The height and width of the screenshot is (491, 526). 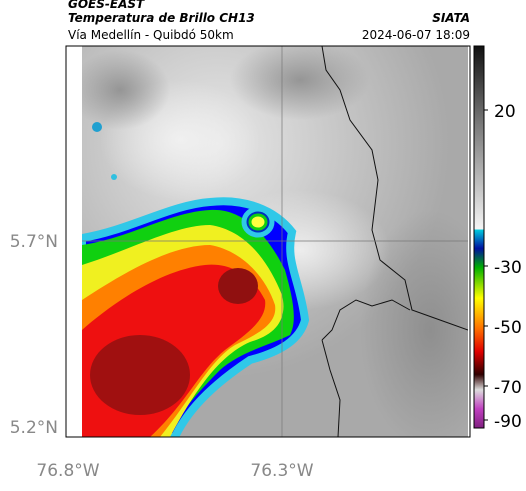 What do you see at coordinates (479, 237) in the screenshot?
I see `colorbar` at bounding box center [479, 237].